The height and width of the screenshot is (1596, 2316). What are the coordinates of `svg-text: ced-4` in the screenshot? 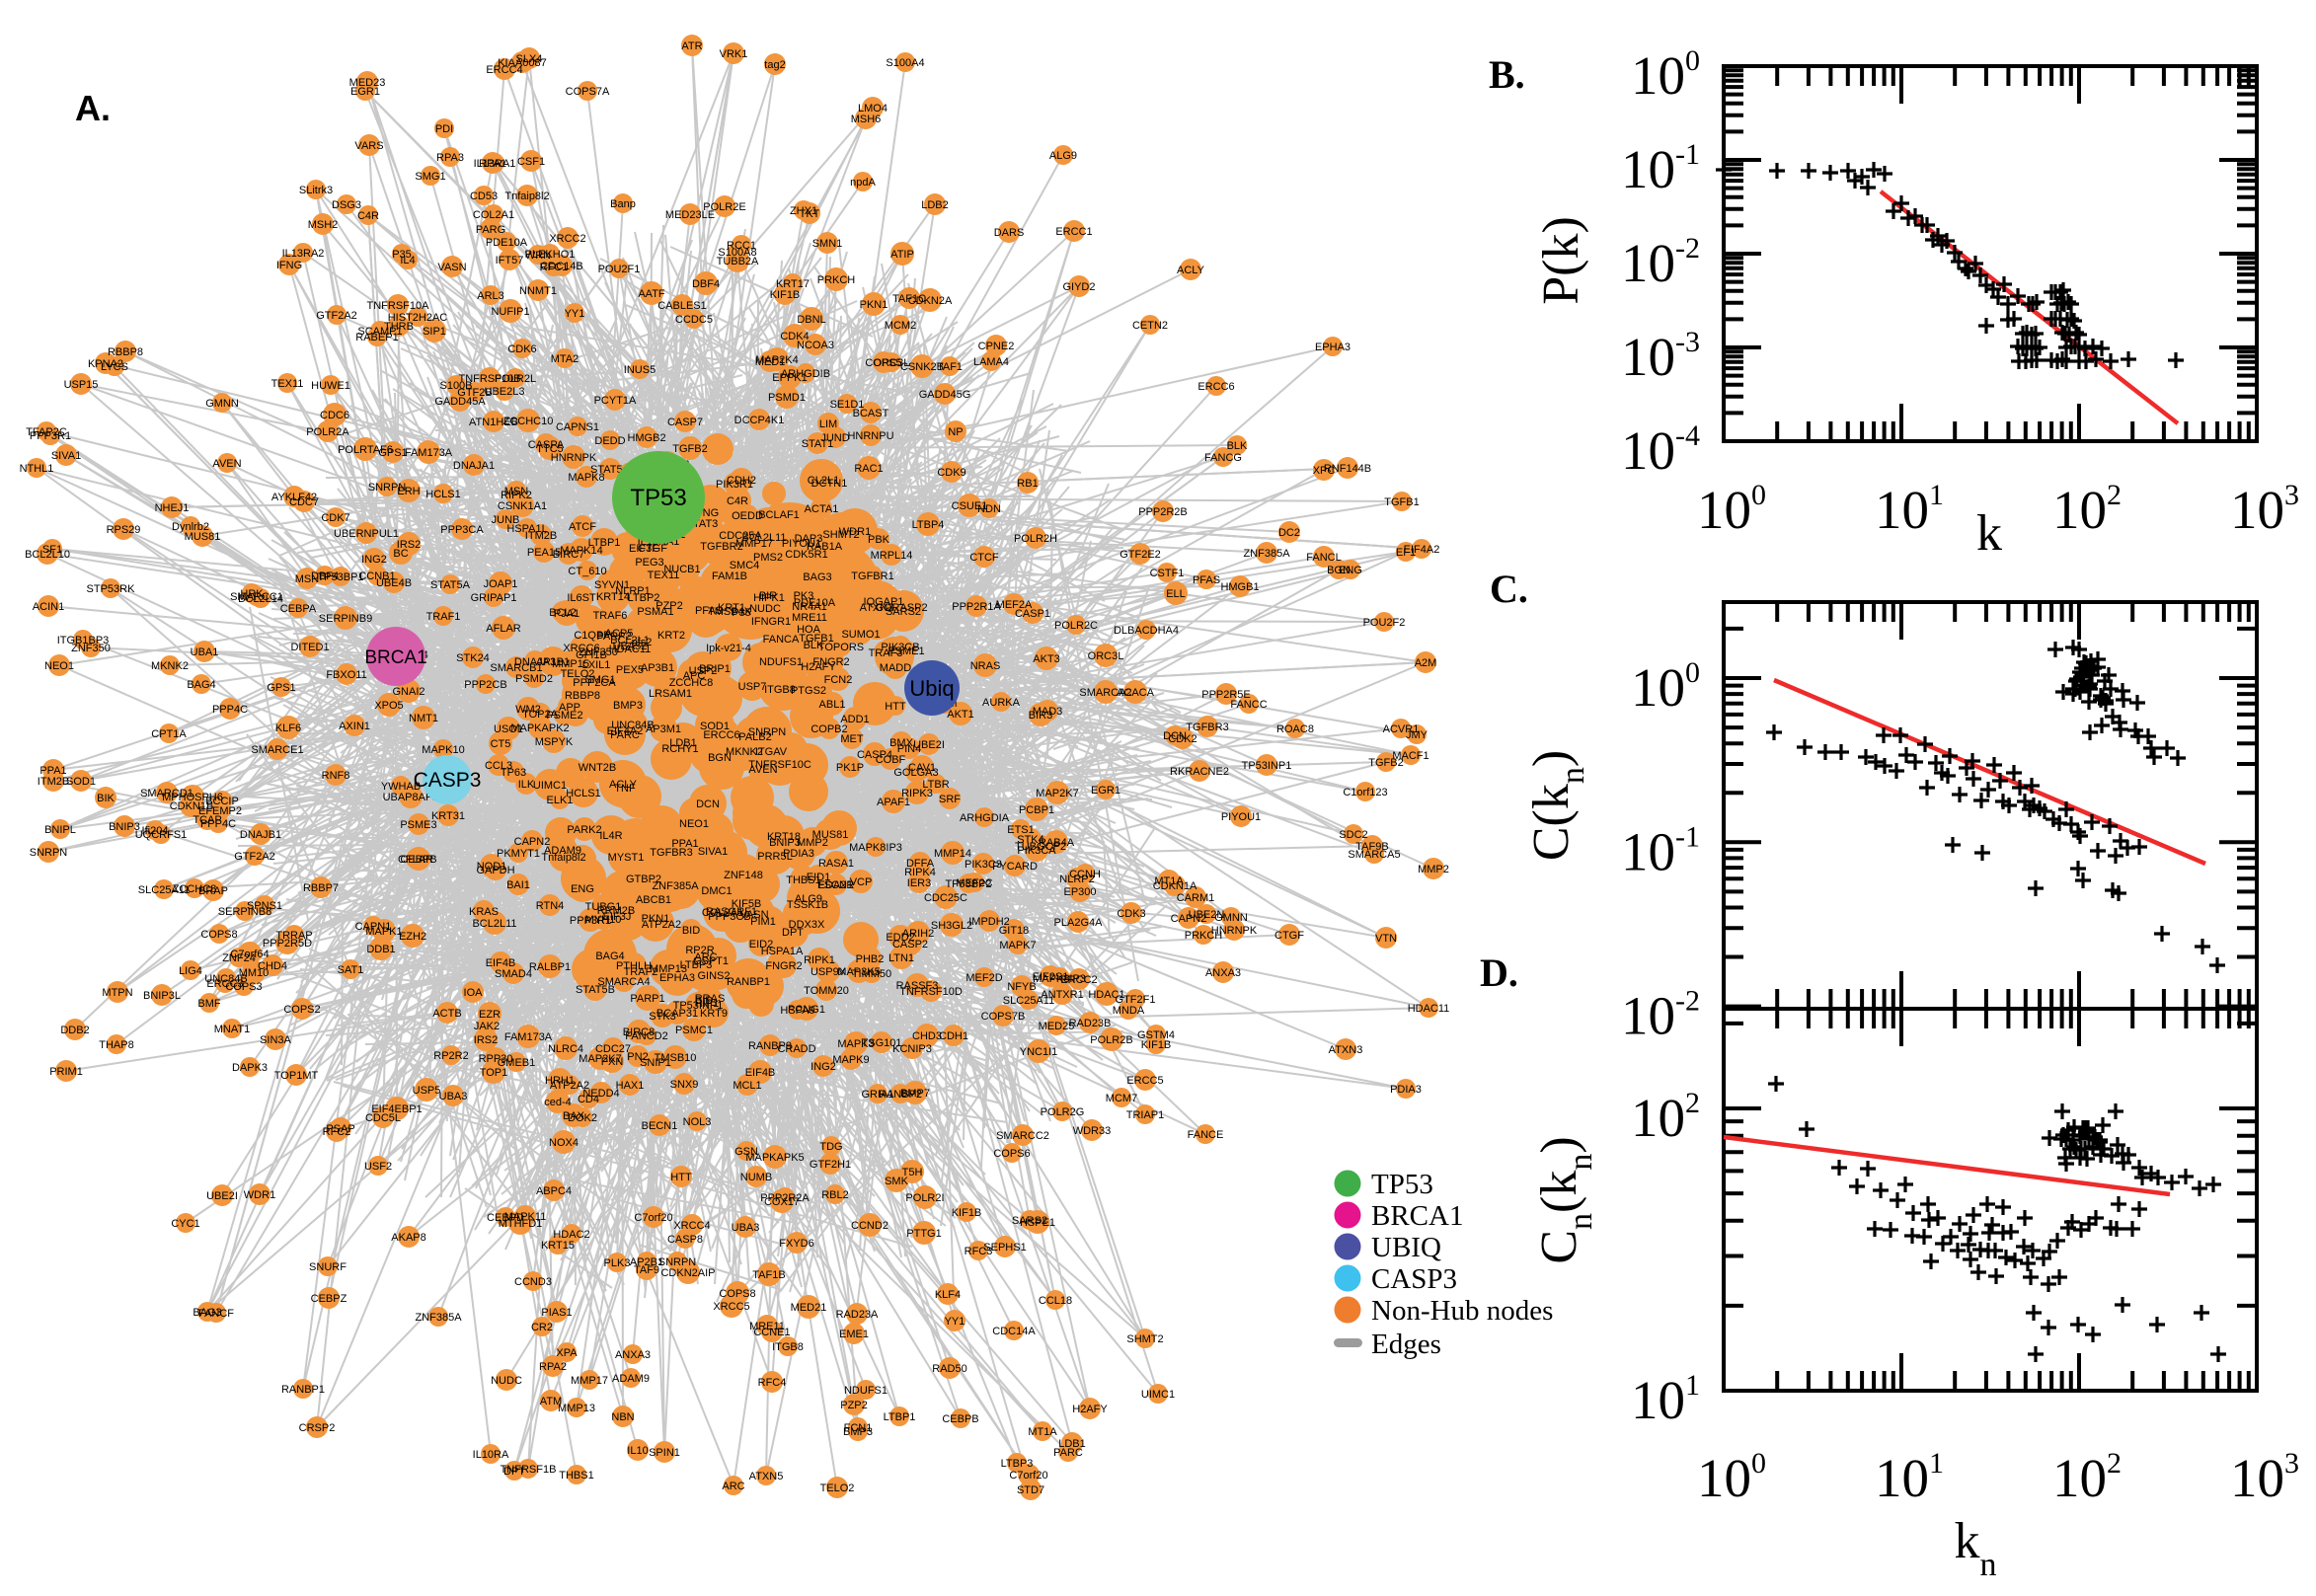 It's located at (558, 1102).